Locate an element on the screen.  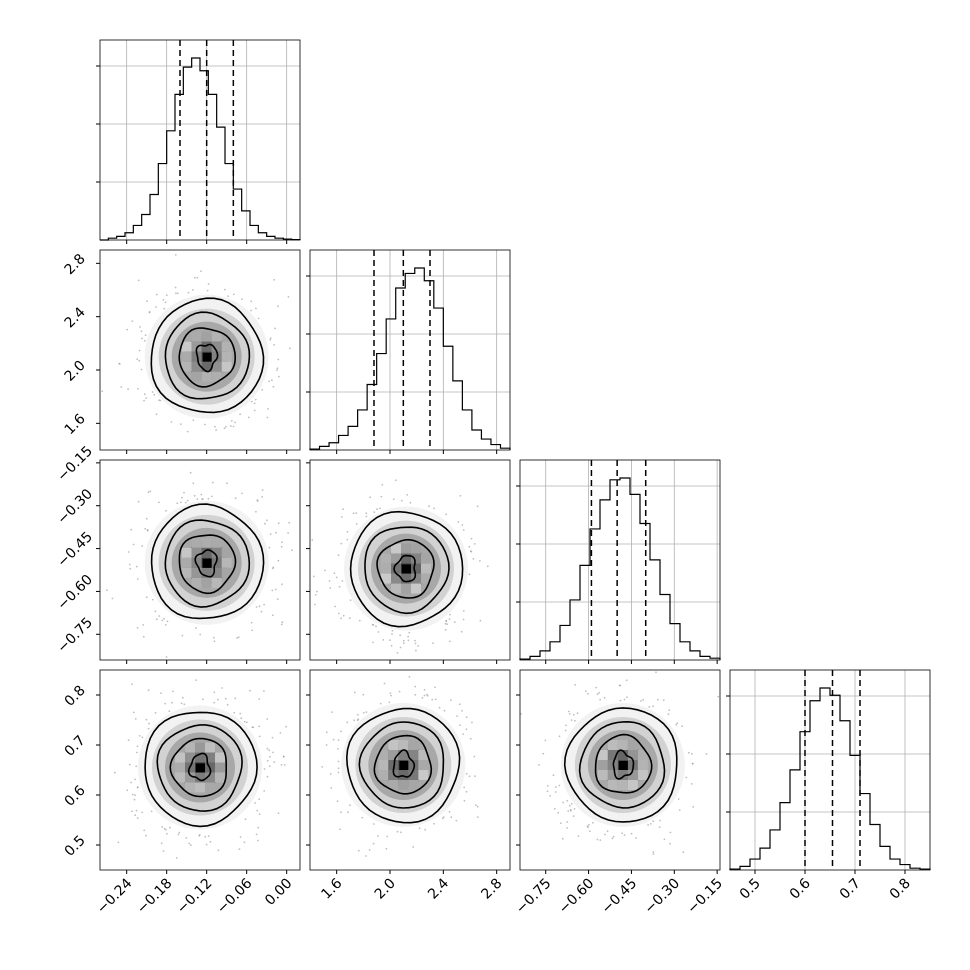
y-tick-label: 0.7 is located at coordinates (75, 746).